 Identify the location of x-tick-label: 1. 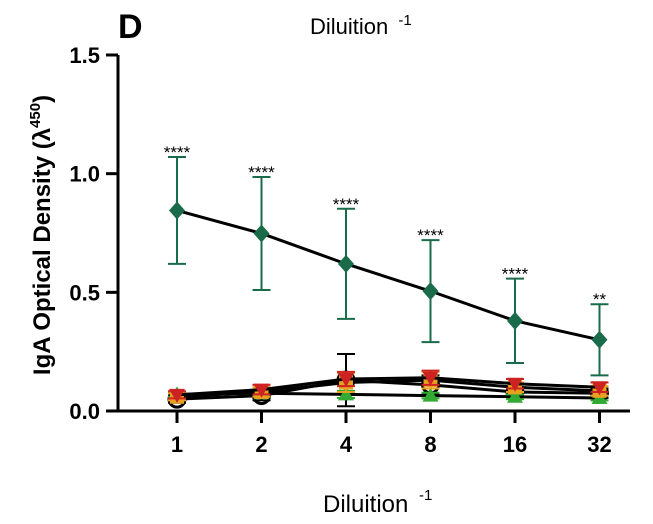
(177, 444).